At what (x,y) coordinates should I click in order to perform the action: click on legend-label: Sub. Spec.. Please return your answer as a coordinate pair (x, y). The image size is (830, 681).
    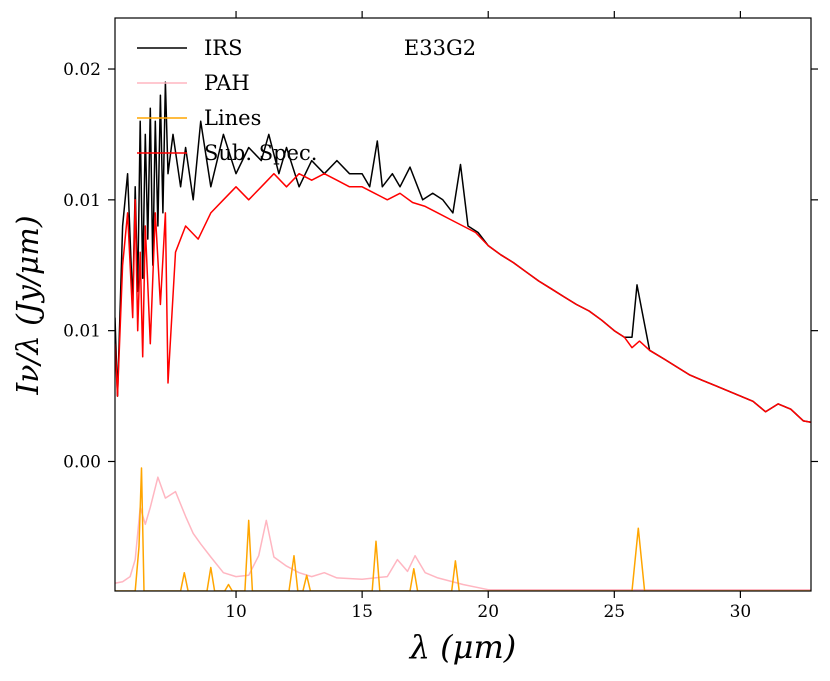
    Looking at the image, I should click on (260, 153).